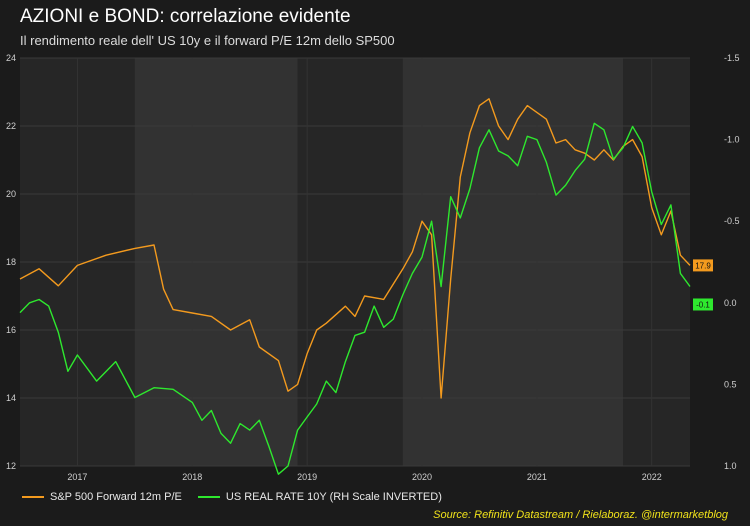  I want to click on y-right-tick-label: -1.0, so click(732, 140).